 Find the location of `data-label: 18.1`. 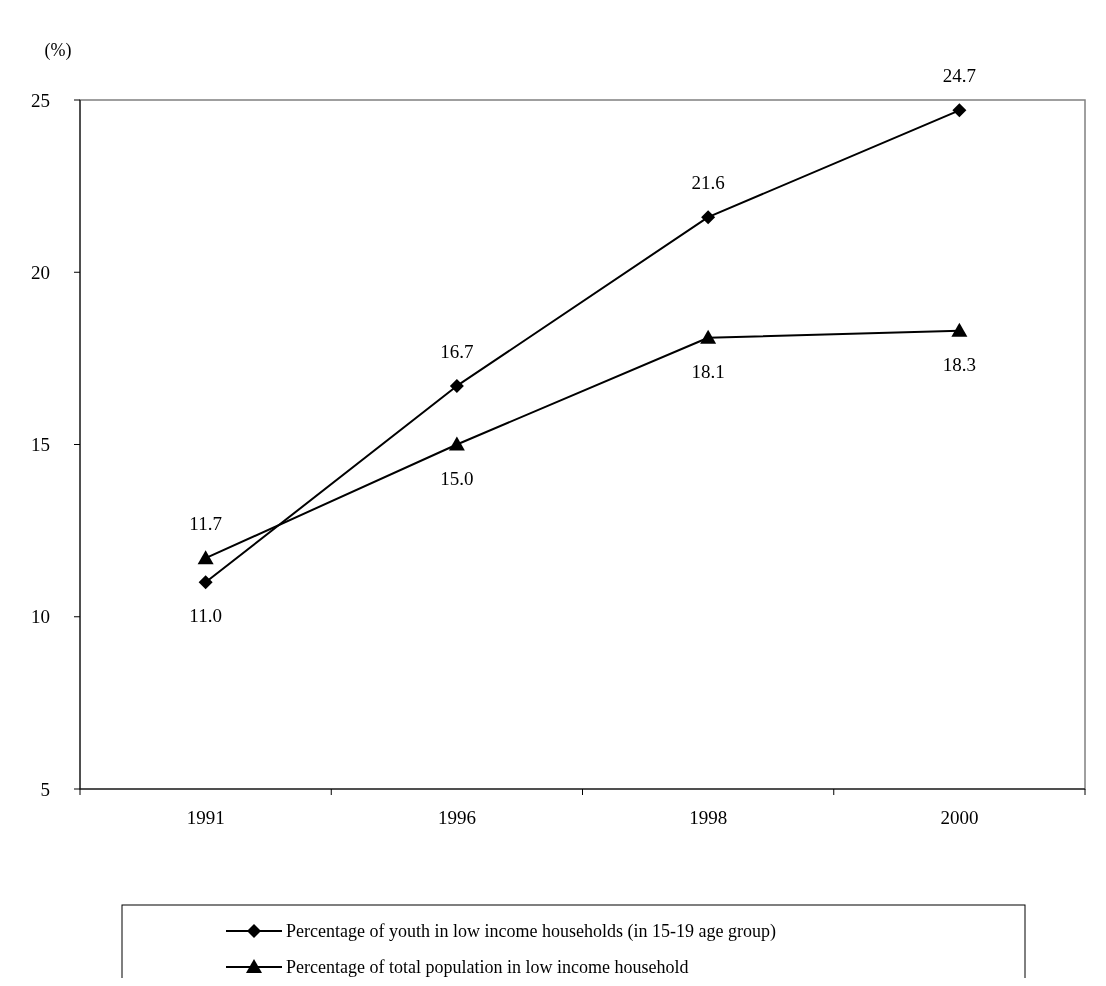

data-label: 18.1 is located at coordinates (708, 371).